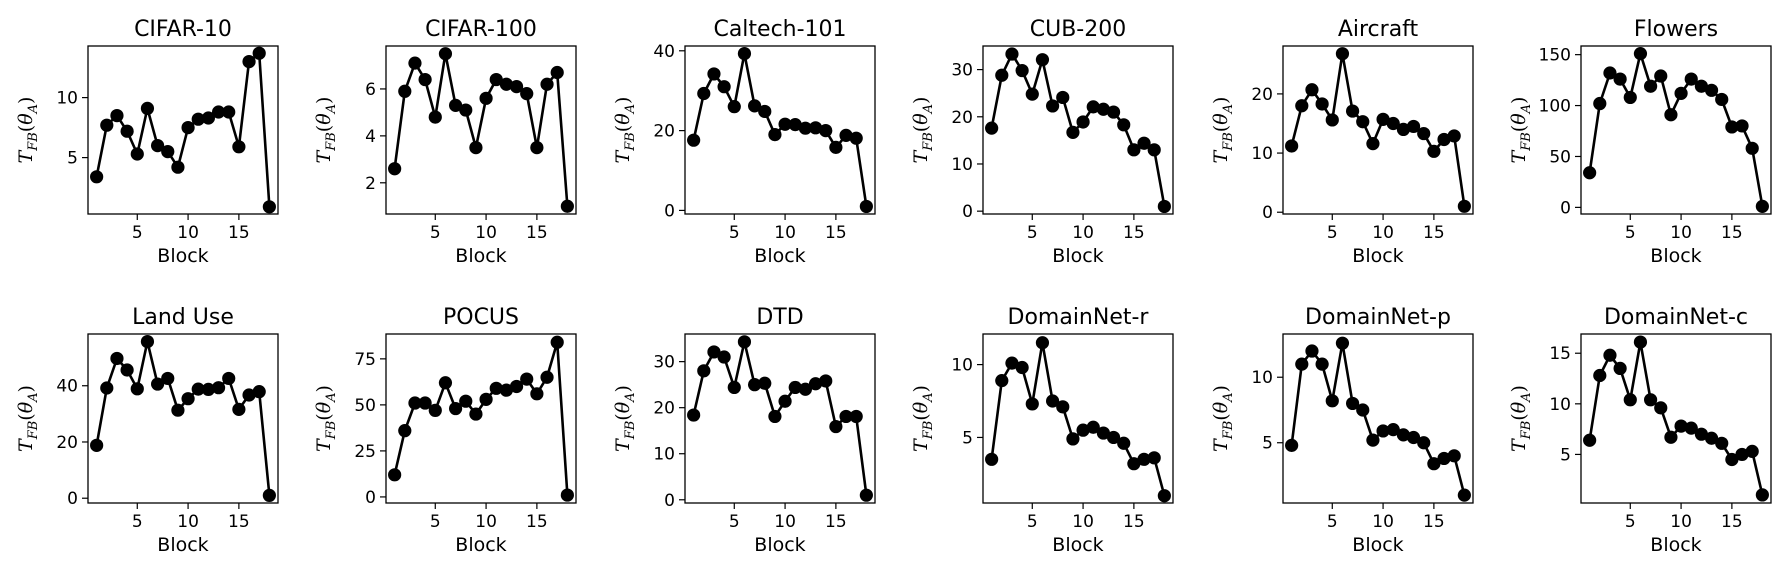  What do you see at coordinates (1378, 317) in the screenshot?
I see `subplot-title: DomainNet-p` at bounding box center [1378, 317].